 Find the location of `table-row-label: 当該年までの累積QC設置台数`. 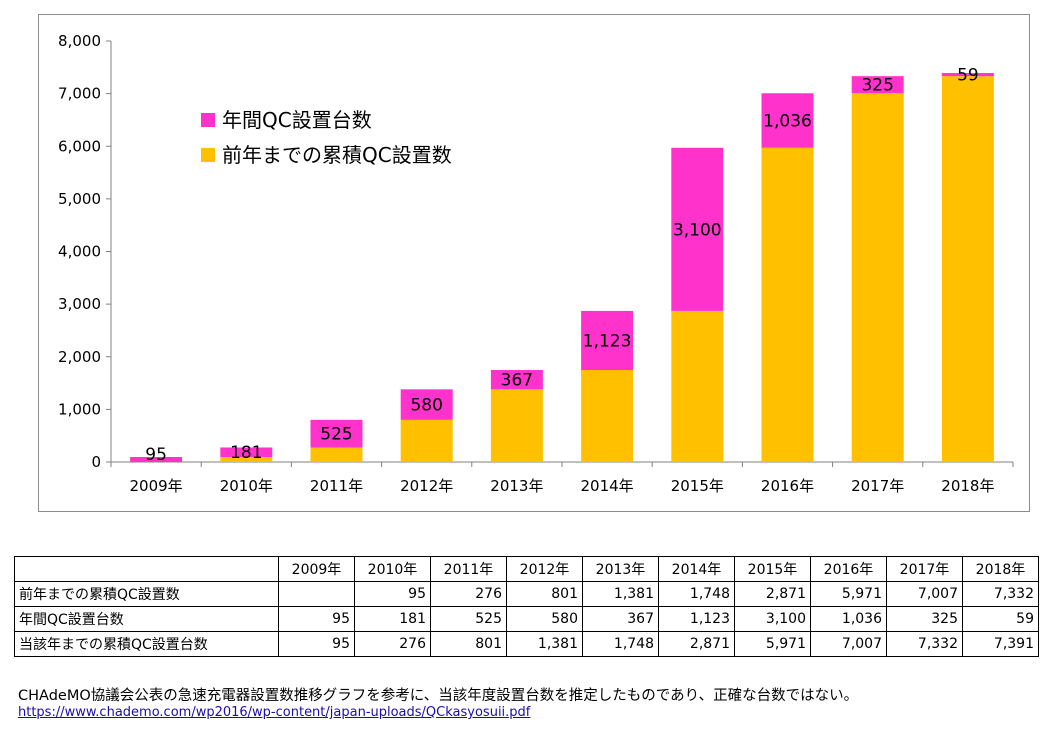

table-row-label: 当該年までの累積QC設置台数 is located at coordinates (146, 644).